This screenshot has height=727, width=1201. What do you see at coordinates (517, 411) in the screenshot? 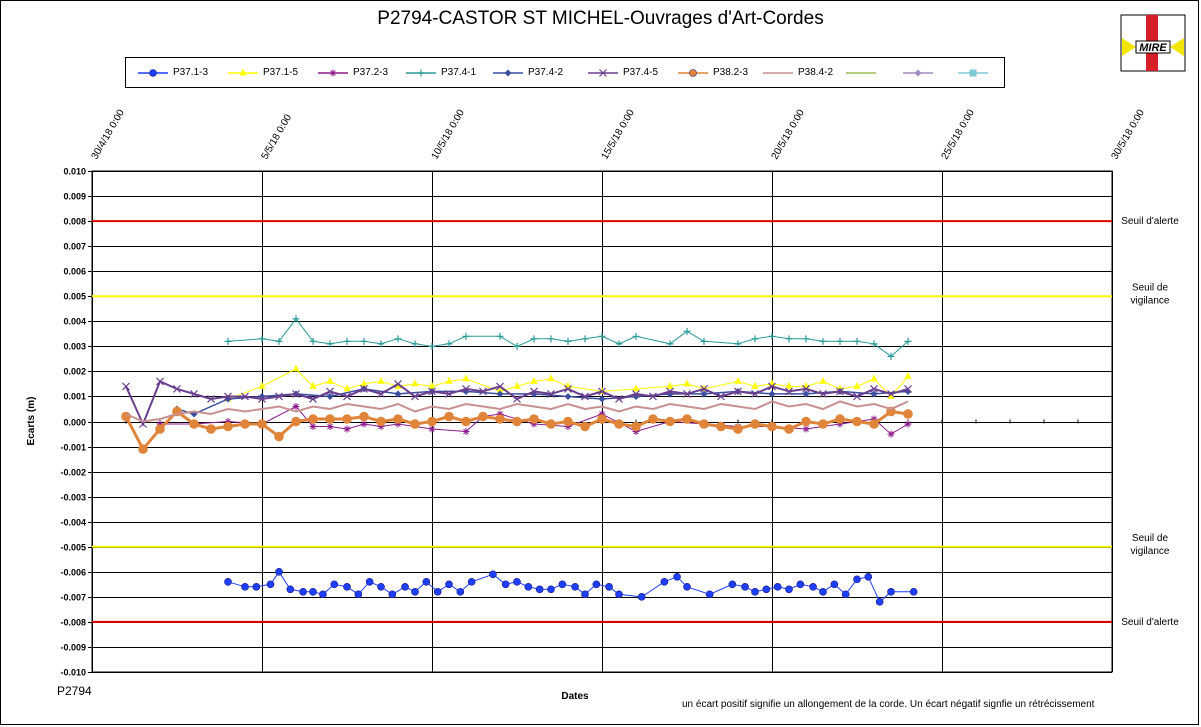
I see `series-line` at bounding box center [517, 411].